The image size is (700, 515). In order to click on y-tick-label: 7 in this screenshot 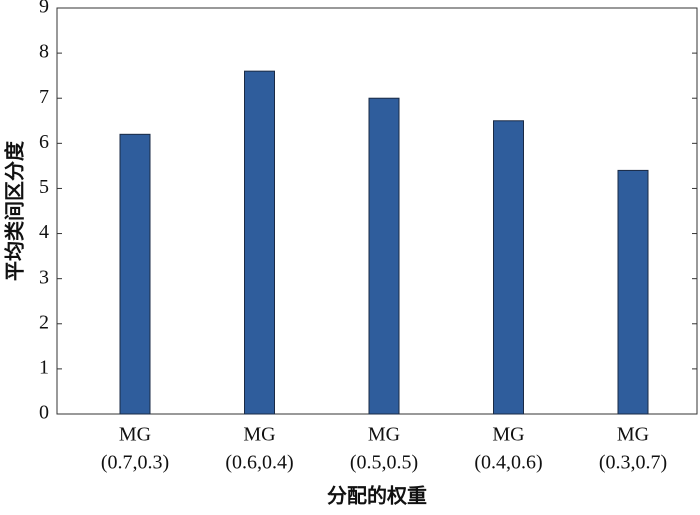, I will do `click(44, 97)`.